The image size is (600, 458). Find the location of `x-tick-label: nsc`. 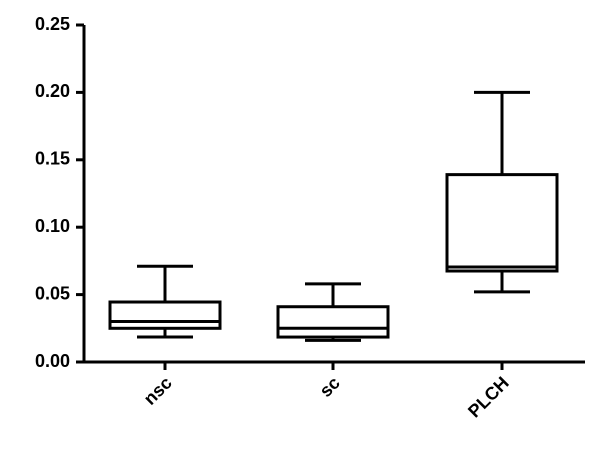

x-tick-label: nsc is located at coordinates (158, 391).